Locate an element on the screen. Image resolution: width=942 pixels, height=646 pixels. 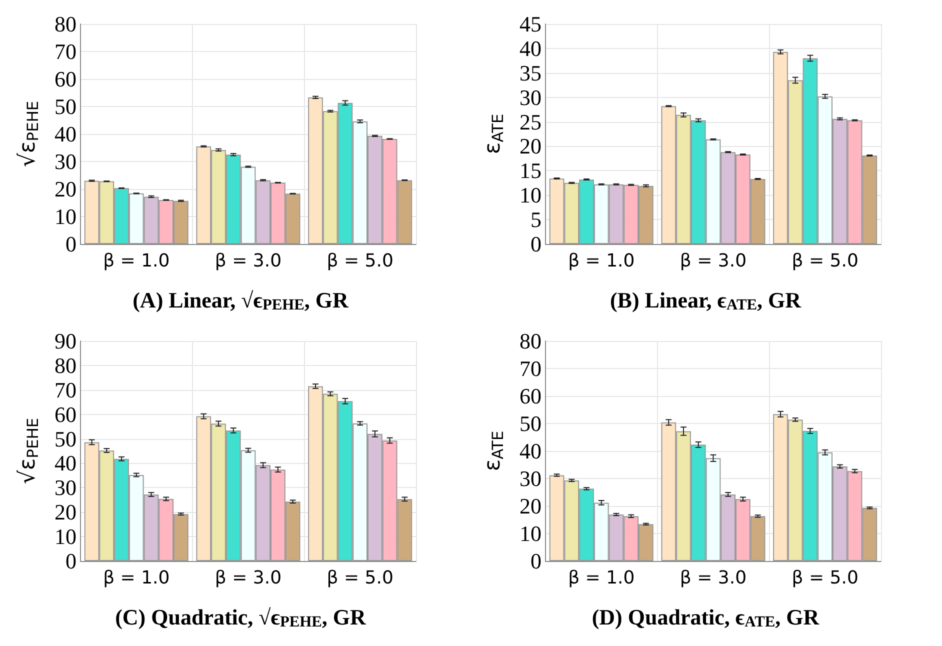
y-tick-label: 45 is located at coordinates (530, 24).